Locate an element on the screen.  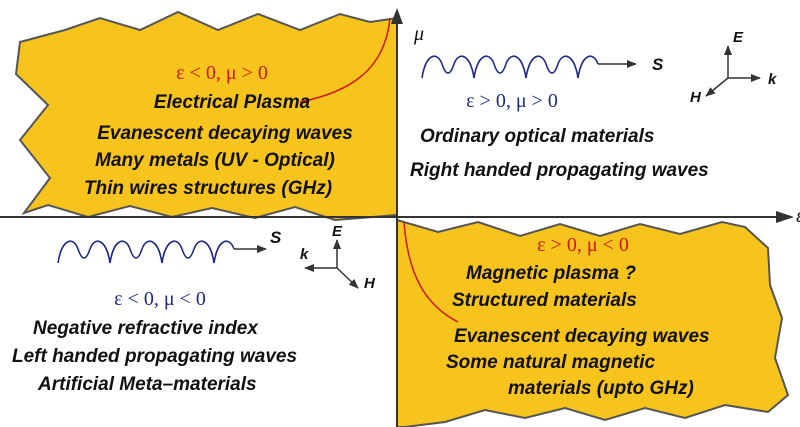
wave-label-top-right: S is located at coordinates (658, 64).